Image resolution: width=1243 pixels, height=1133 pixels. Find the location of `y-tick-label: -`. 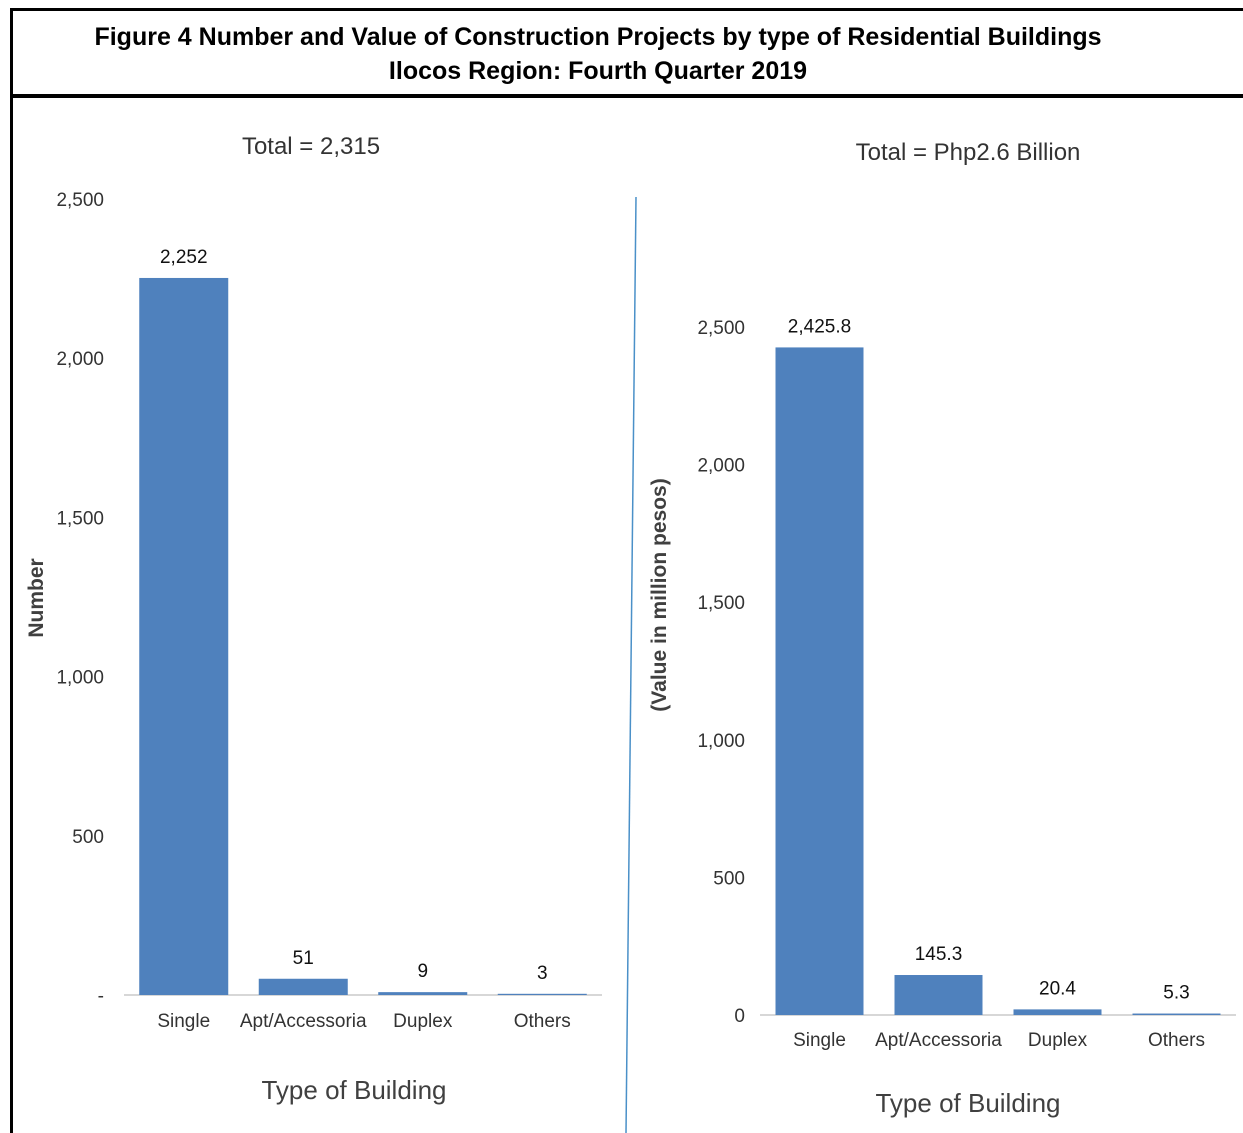

y-tick-label: - is located at coordinates (101, 996).